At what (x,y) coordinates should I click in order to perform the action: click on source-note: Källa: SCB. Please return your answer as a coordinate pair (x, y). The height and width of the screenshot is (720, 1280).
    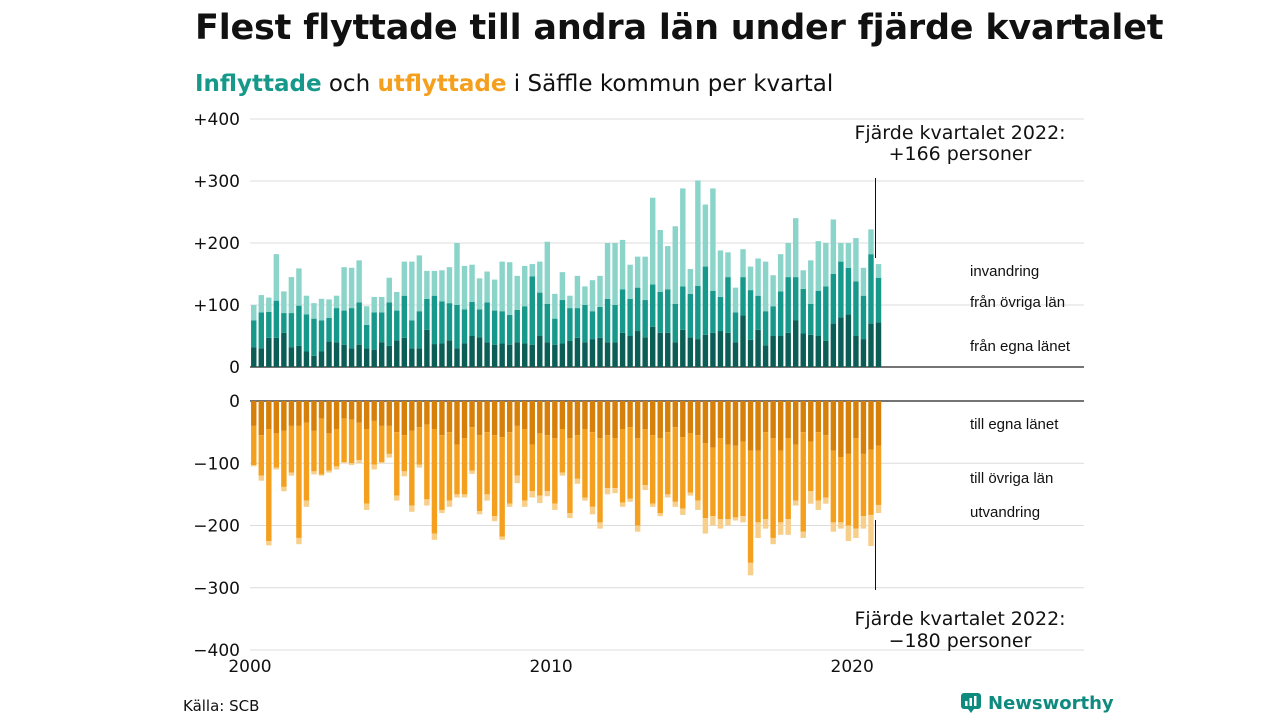
    Looking at the image, I should click on (221, 706).